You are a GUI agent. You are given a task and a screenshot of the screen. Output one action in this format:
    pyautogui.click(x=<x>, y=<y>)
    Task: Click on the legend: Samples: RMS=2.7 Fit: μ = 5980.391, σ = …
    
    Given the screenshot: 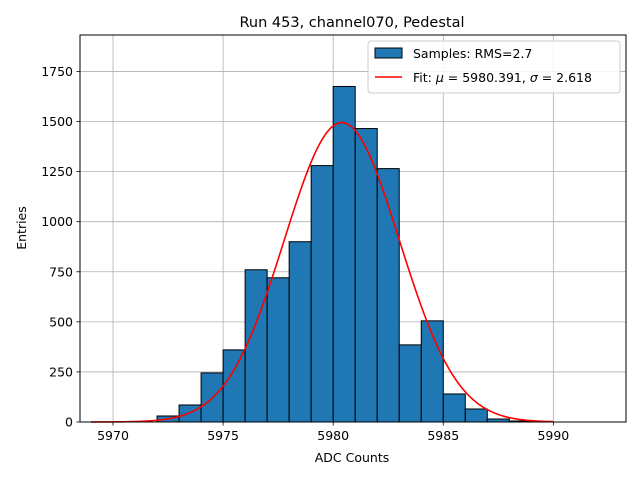 What is the action you would take?
    pyautogui.click(x=494, y=67)
    